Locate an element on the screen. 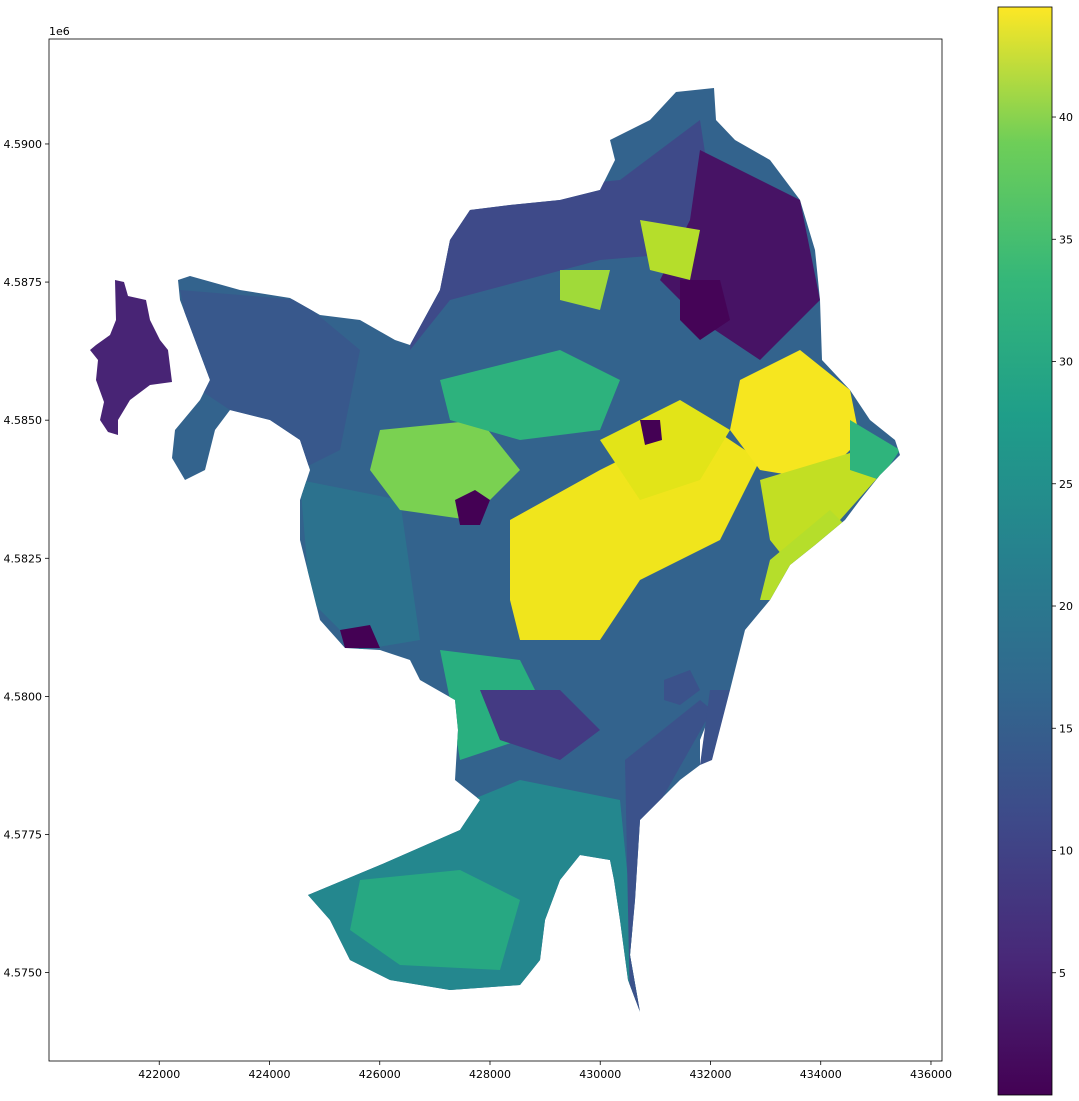  y-tick-label: 4.5825 is located at coordinates (23, 558).